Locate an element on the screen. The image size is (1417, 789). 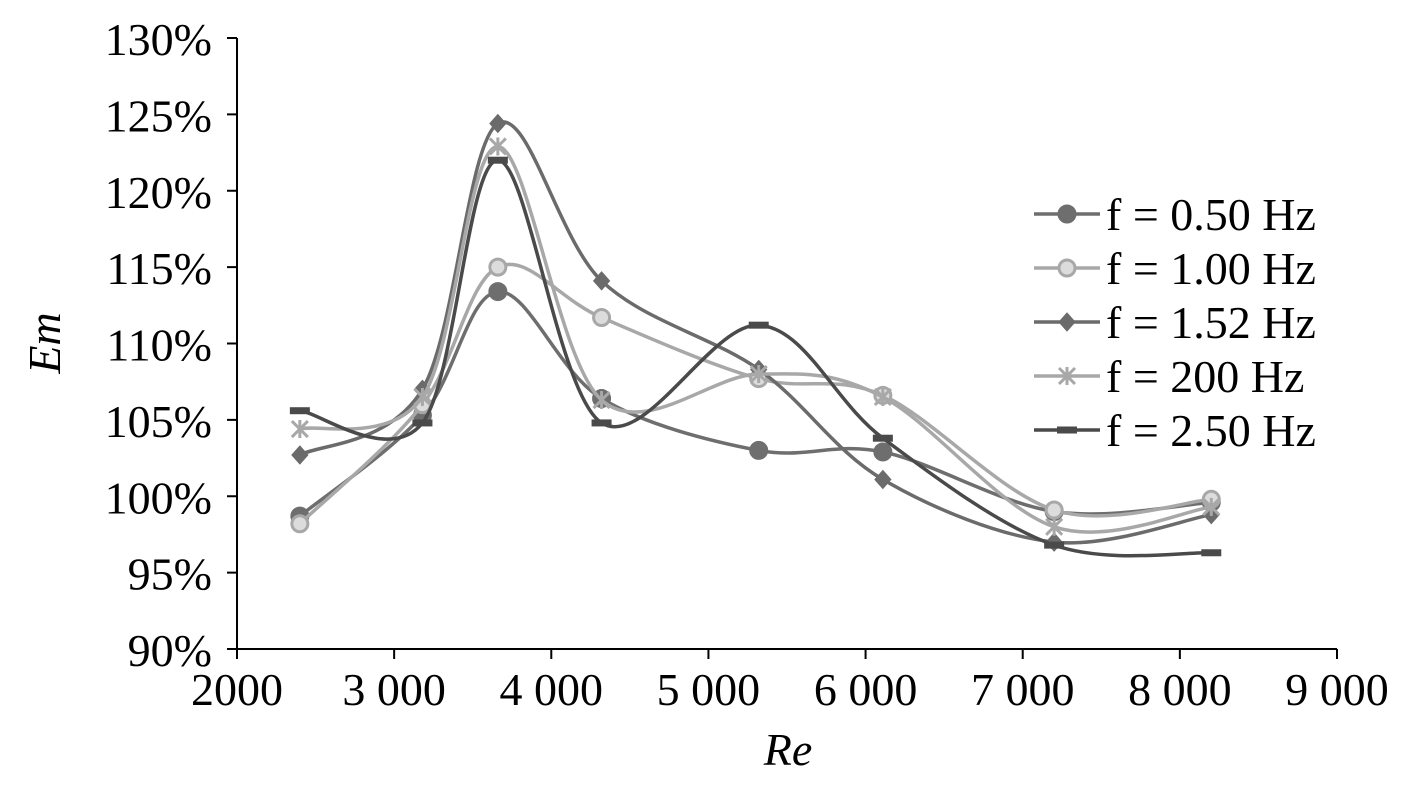
x-axis-title: Re is located at coordinates (788, 749).